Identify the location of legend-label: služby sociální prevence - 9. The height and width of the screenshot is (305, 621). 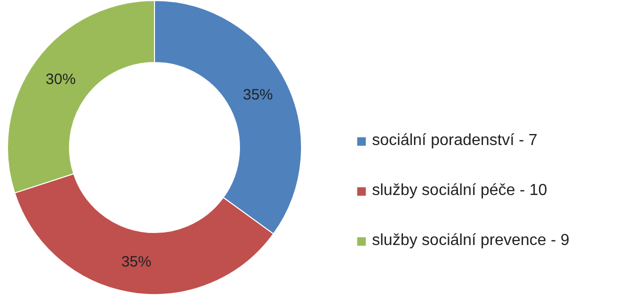
(471, 241).